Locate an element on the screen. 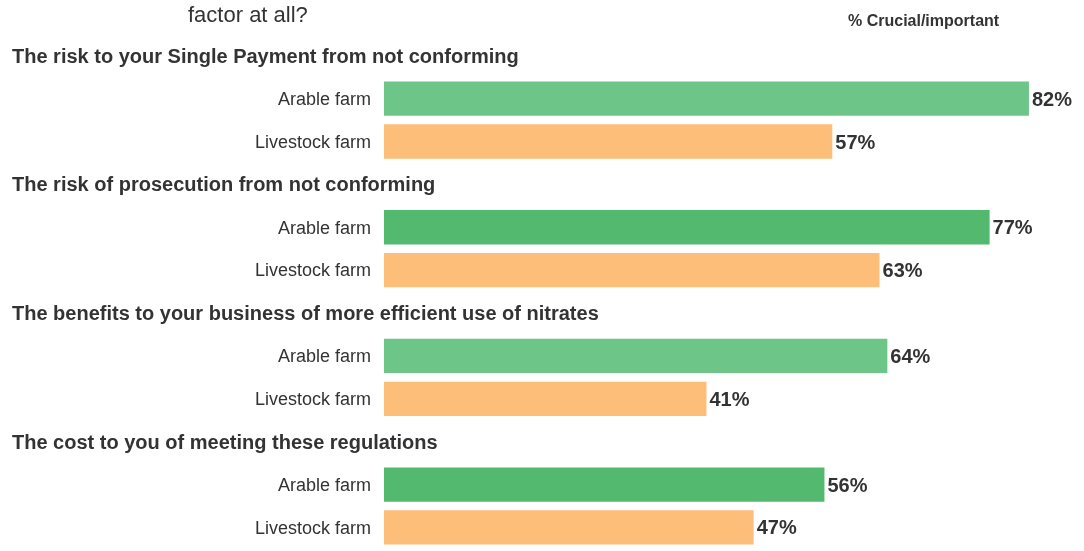 The height and width of the screenshot is (551, 1084). data-label: 77% is located at coordinates (1012, 227).